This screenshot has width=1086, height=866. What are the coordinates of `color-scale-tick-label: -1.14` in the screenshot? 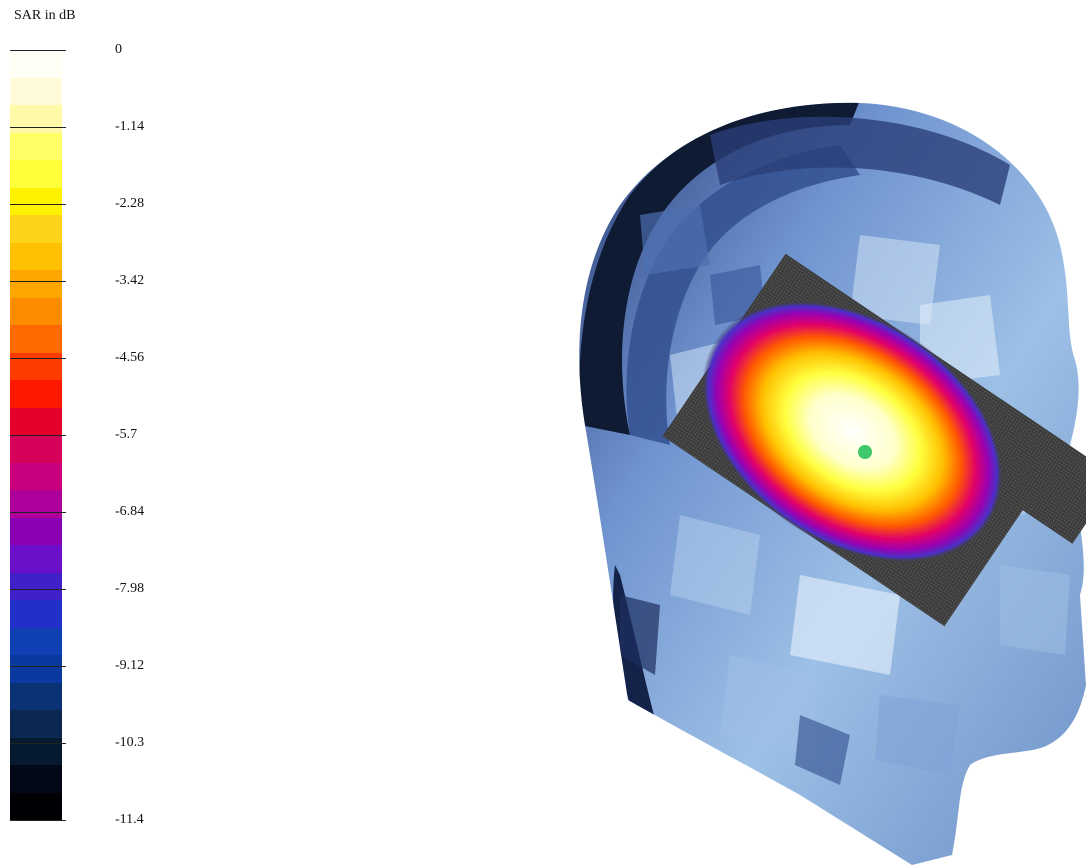 It's located at (130, 126).